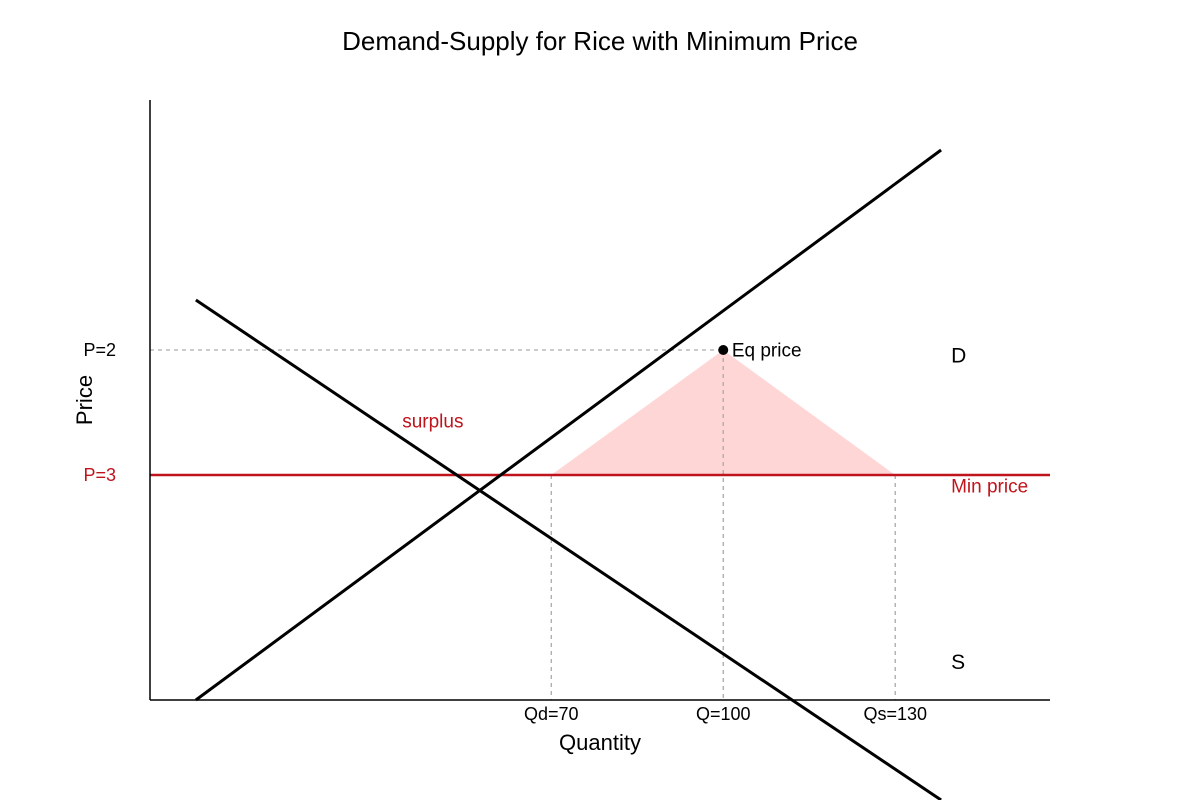 The image size is (1200, 800). I want to click on annotation-label: surplus, so click(432, 422).